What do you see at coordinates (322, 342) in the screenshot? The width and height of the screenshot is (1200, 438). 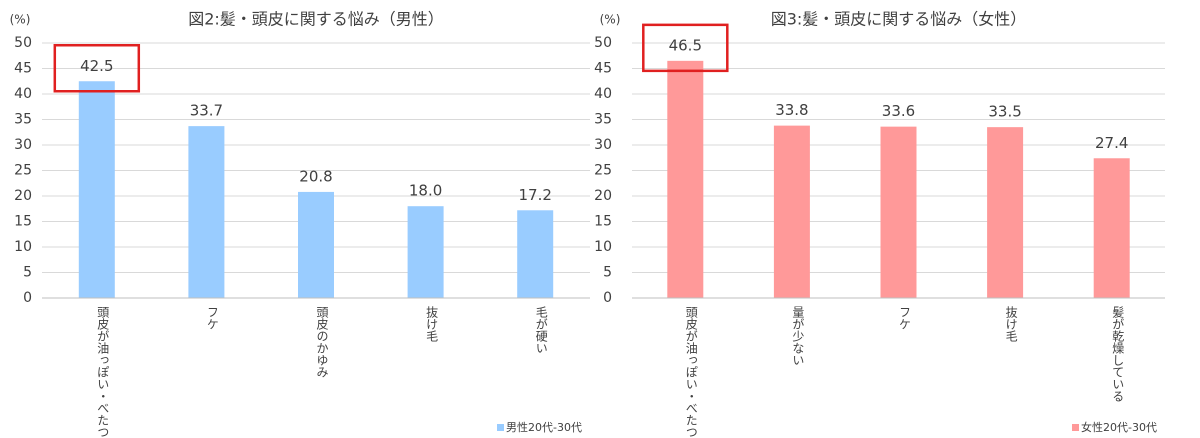 I see `x-tick-label: 頭皮のかゆみ` at bounding box center [322, 342].